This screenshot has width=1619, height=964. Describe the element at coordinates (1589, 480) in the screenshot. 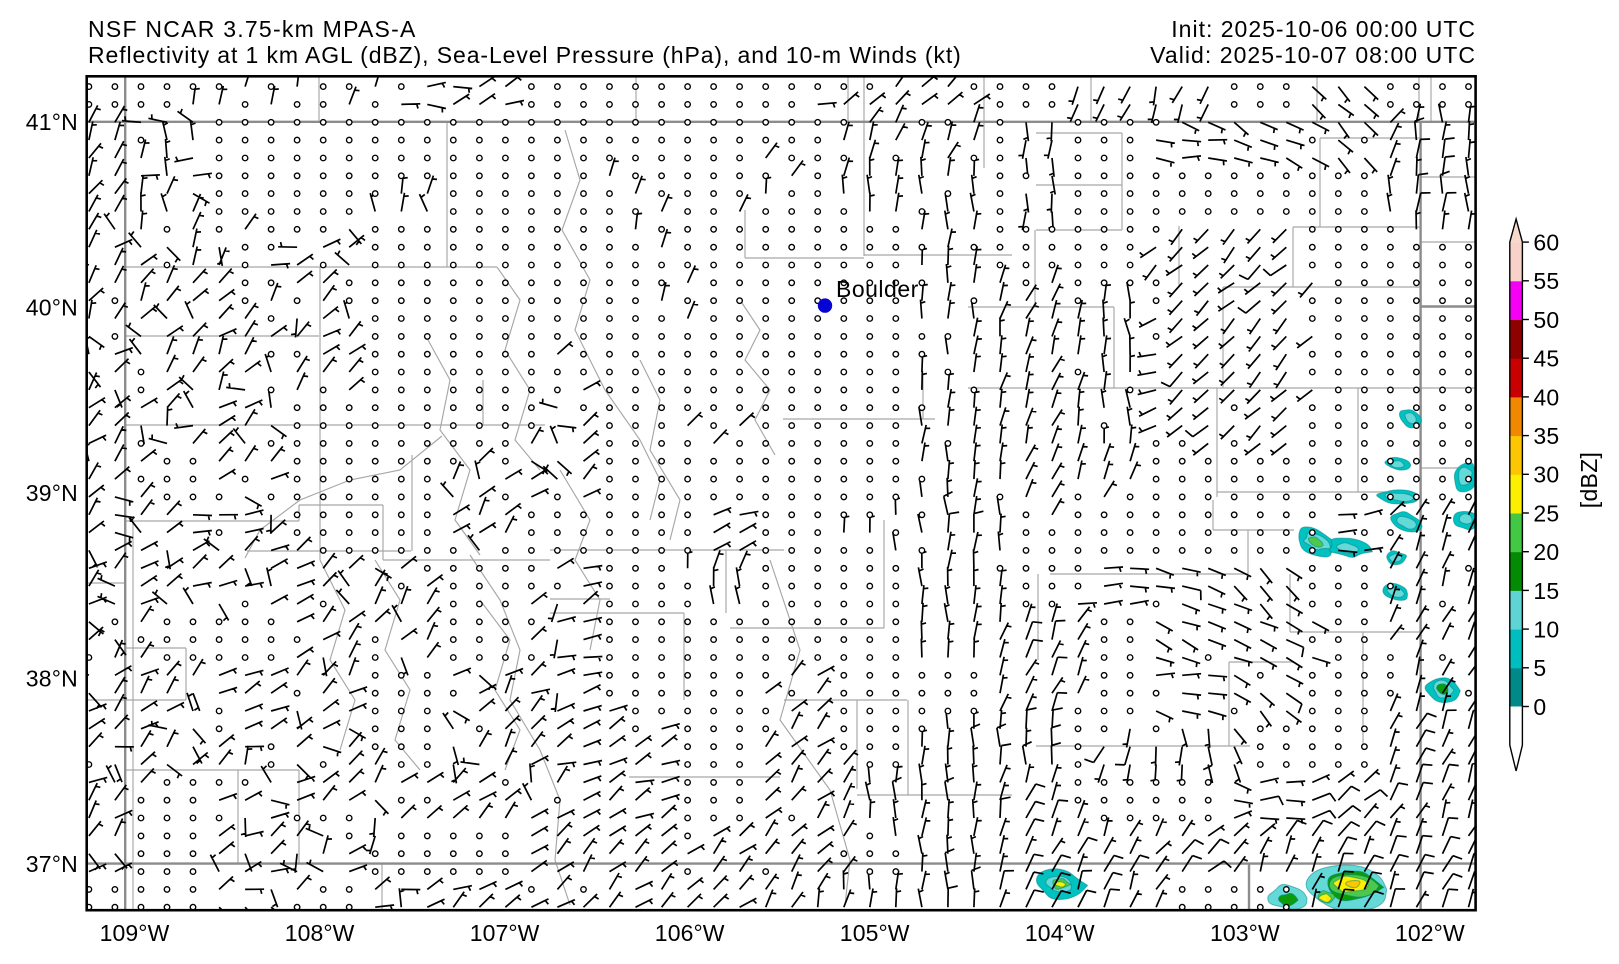

I see `svg-text: [dBZ]` at that location.